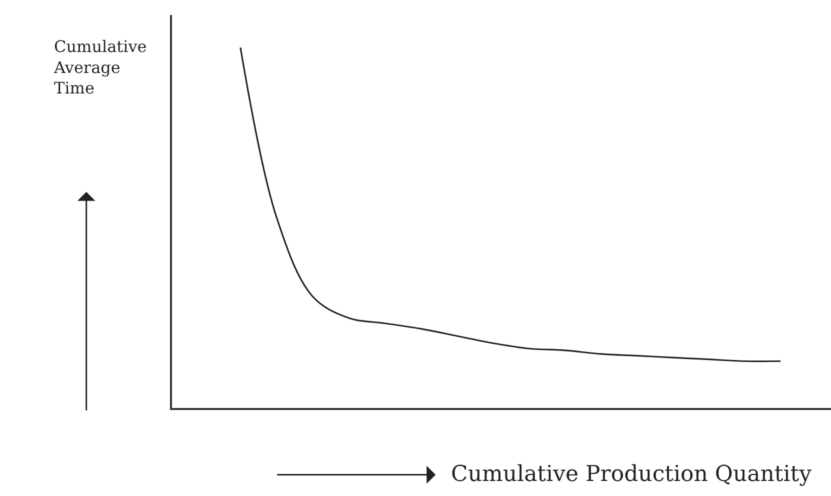  Describe the element at coordinates (631, 474) in the screenshot. I see `x-axis-title: Cumulative Production Quantity` at that location.